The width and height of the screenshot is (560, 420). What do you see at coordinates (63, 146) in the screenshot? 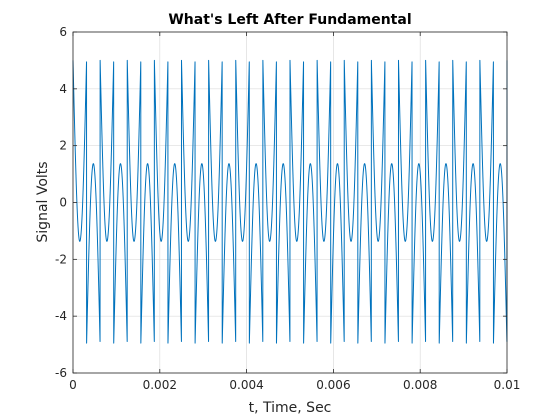
I see `y-tick-label: 2` at bounding box center [63, 146].